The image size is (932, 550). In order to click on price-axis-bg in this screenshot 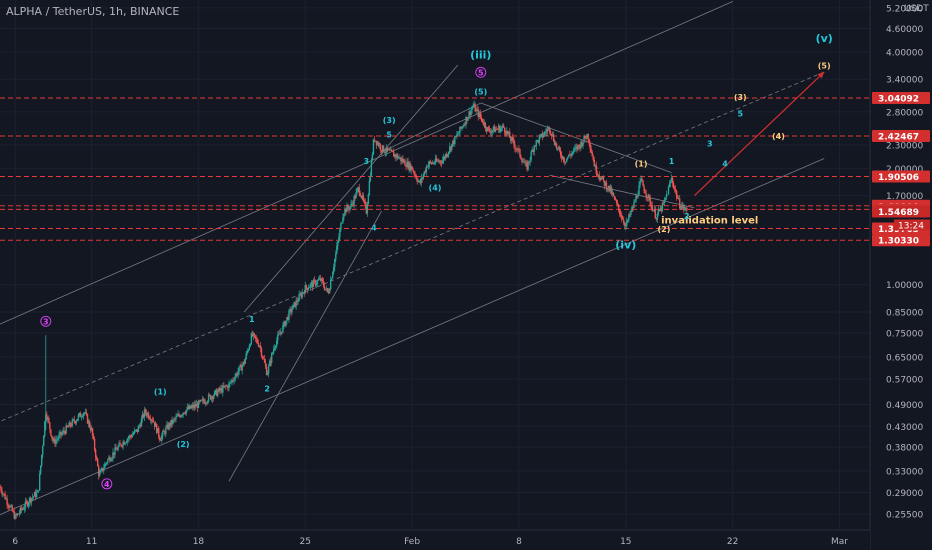, I will do `click(901, 275)`.